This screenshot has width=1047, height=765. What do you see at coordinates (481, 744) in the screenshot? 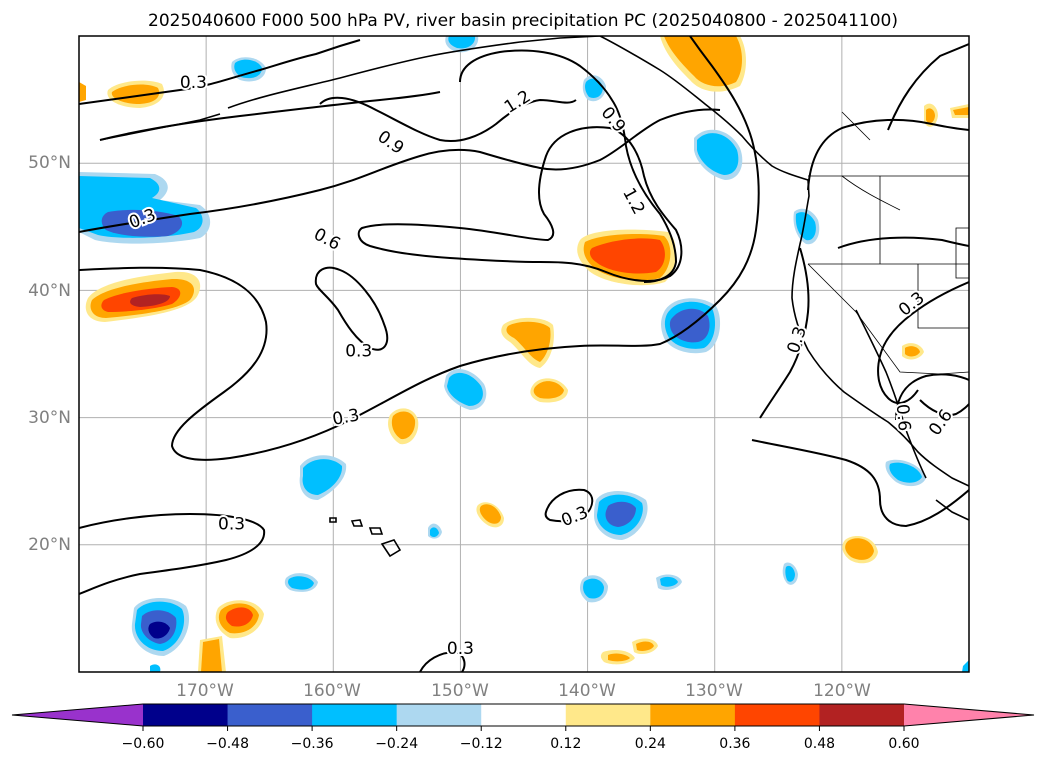
I see `colorbar-tick-label: −0.12` at bounding box center [481, 744].